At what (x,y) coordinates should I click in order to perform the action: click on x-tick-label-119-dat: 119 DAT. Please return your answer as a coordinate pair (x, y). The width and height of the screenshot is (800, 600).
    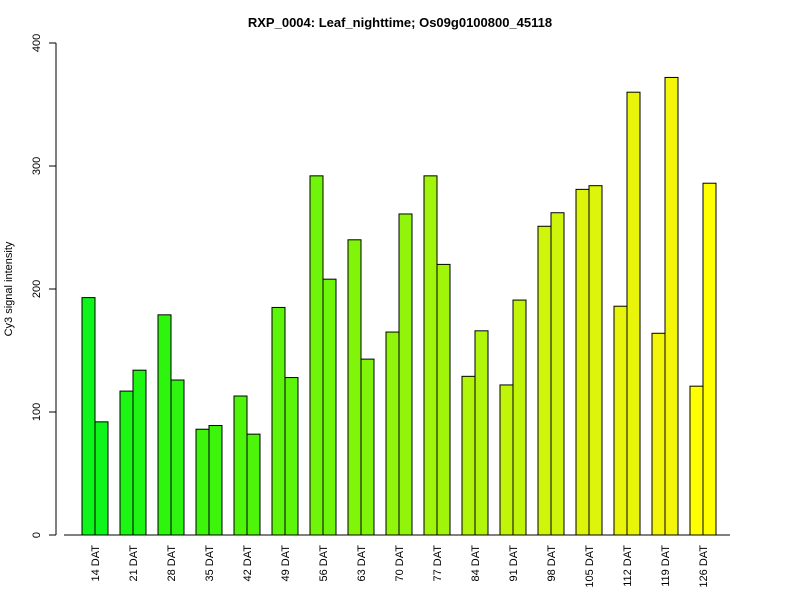
    Looking at the image, I should click on (666, 566).